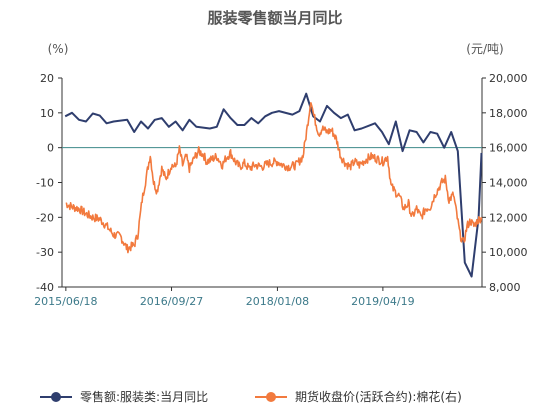 The width and height of the screenshot is (550, 415). Describe the element at coordinates (508, 252) in the screenshot. I see `right-tick-label: 10,000` at that location.